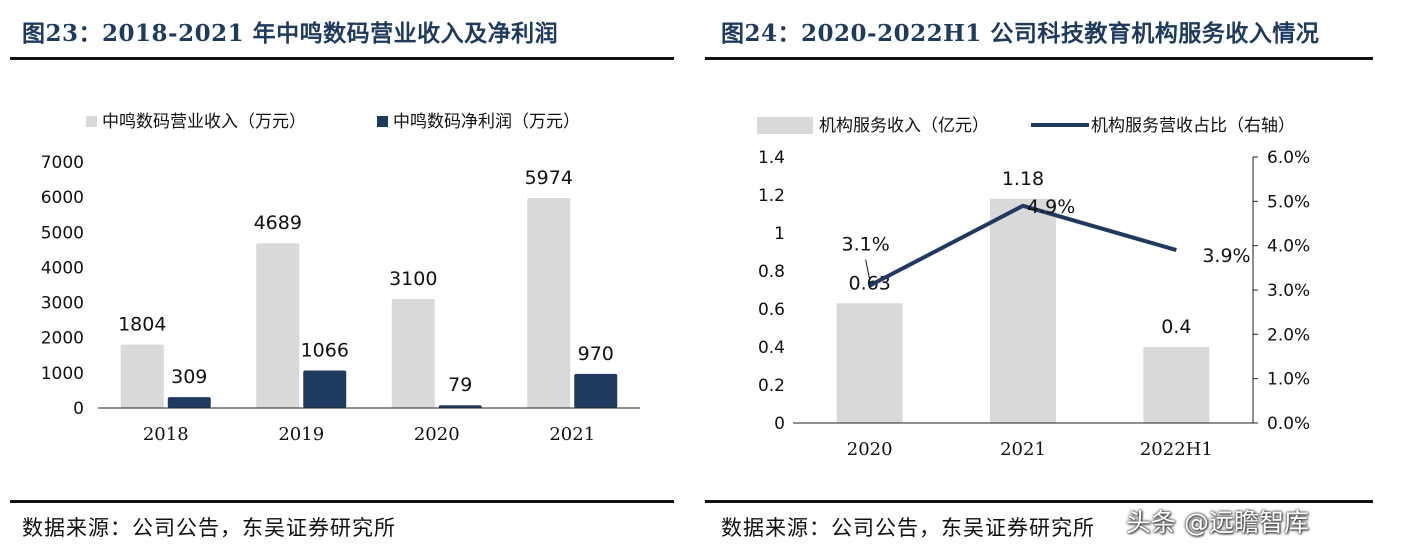 The height and width of the screenshot is (560, 1406). What do you see at coordinates (596, 354) in the screenshot?
I see `data-label: 970` at bounding box center [596, 354].